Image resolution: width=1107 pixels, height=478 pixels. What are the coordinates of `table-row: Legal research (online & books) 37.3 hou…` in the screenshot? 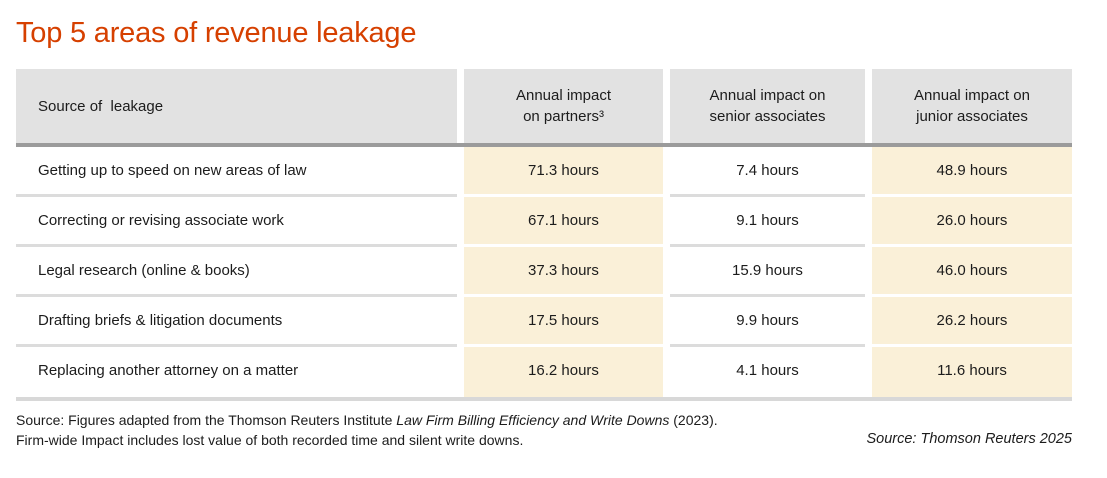 It's located at (544, 272).